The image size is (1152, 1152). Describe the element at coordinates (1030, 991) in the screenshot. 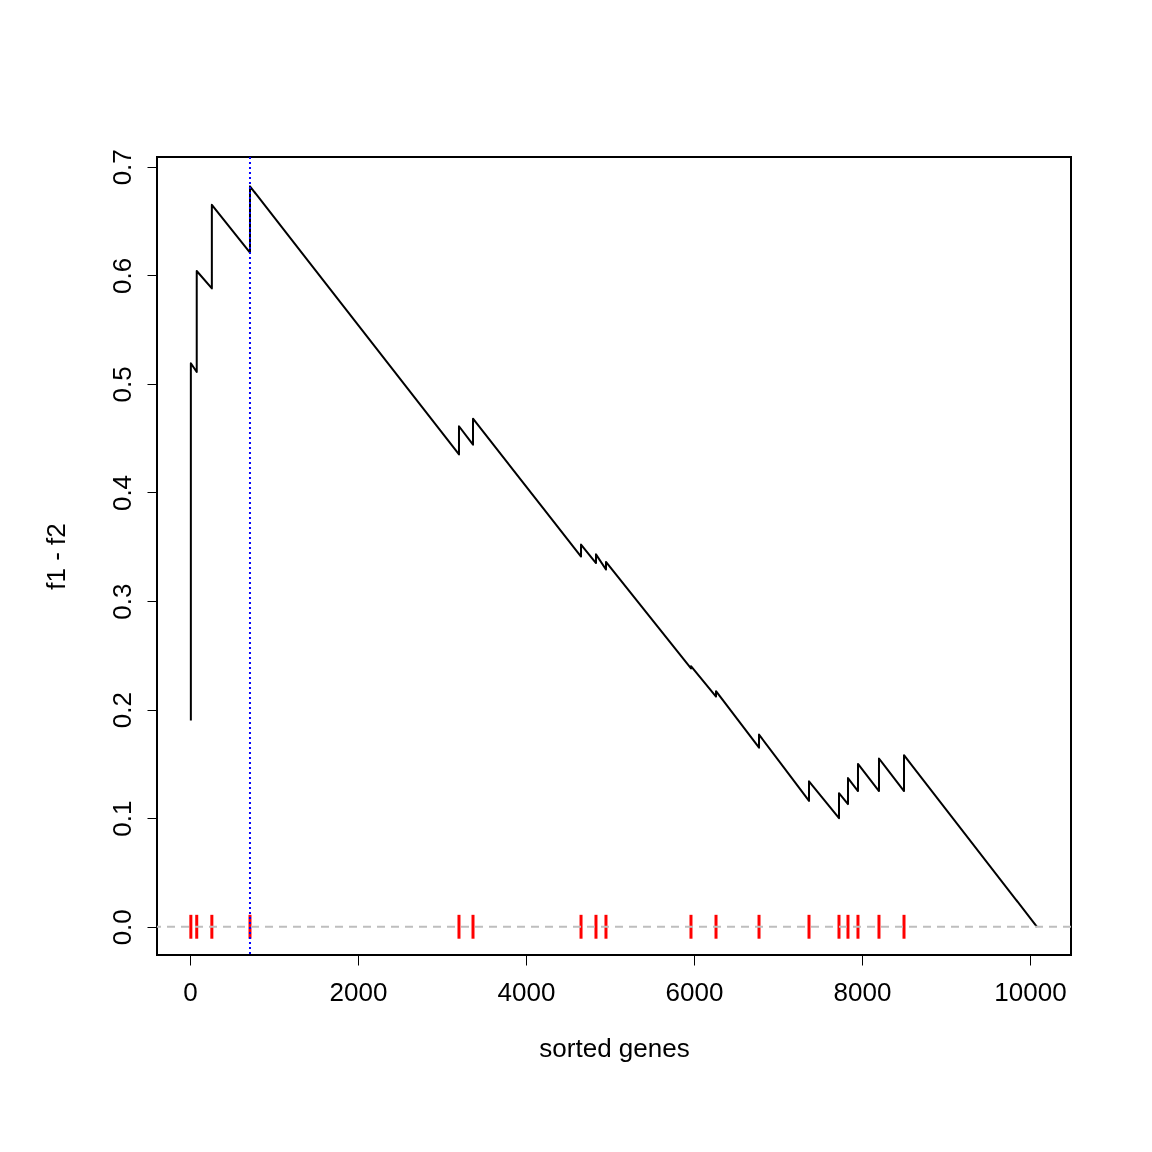

I see `x-tick-label: 10000` at that location.